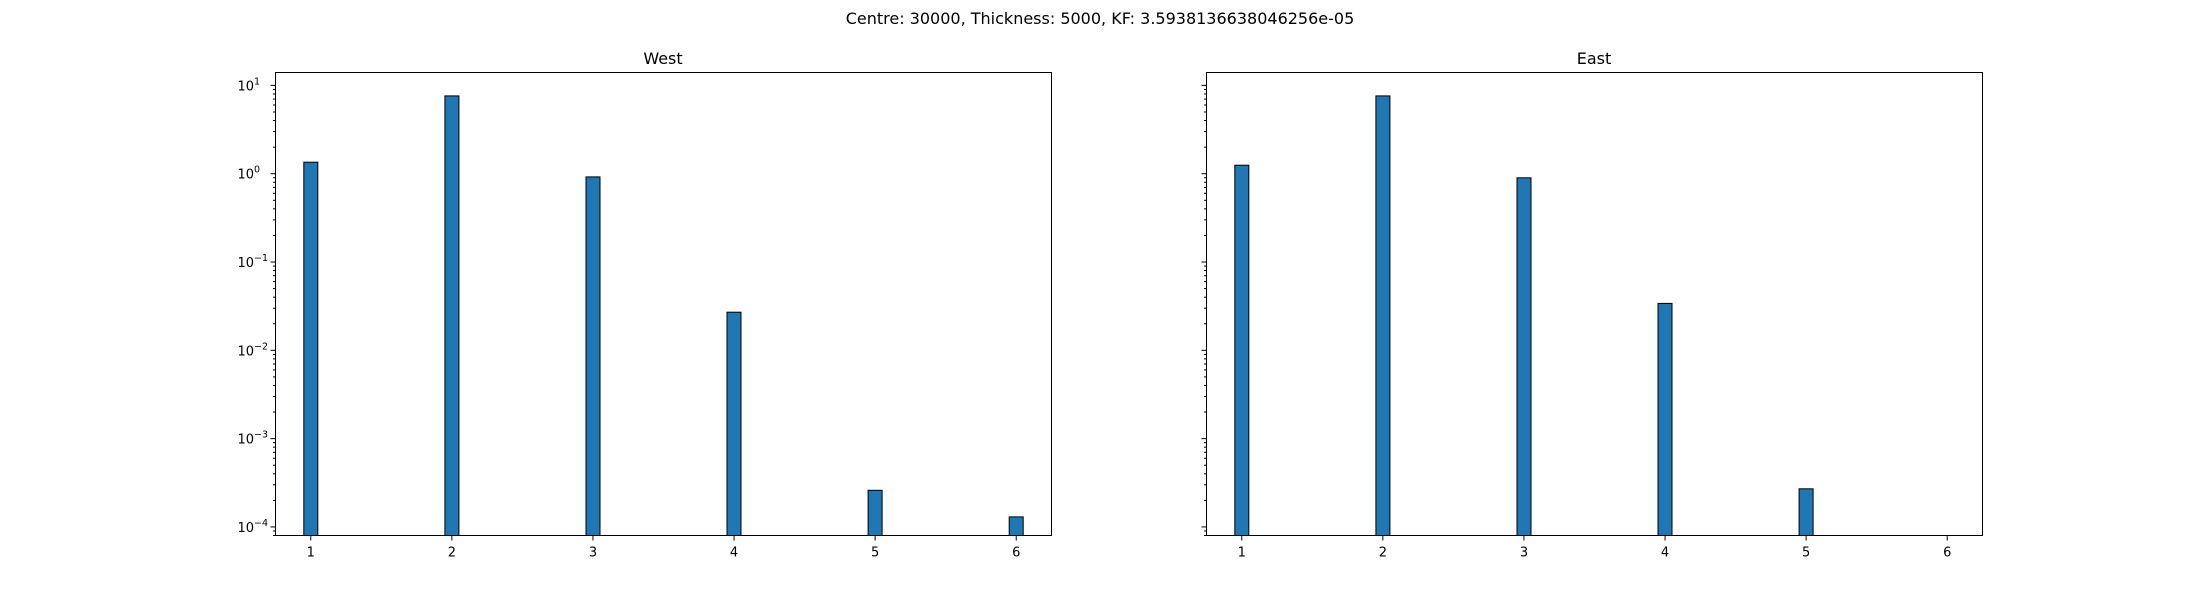 Image resolution: width=2200 pixels, height=600 pixels. I want to click on x-tick-label-east-3: 3, so click(1524, 553).